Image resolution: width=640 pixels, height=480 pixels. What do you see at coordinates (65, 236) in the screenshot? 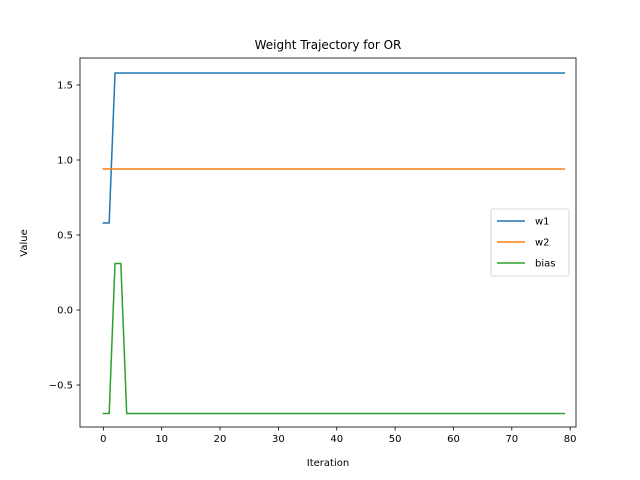
I see `y-tick-label: 0.5` at bounding box center [65, 236].